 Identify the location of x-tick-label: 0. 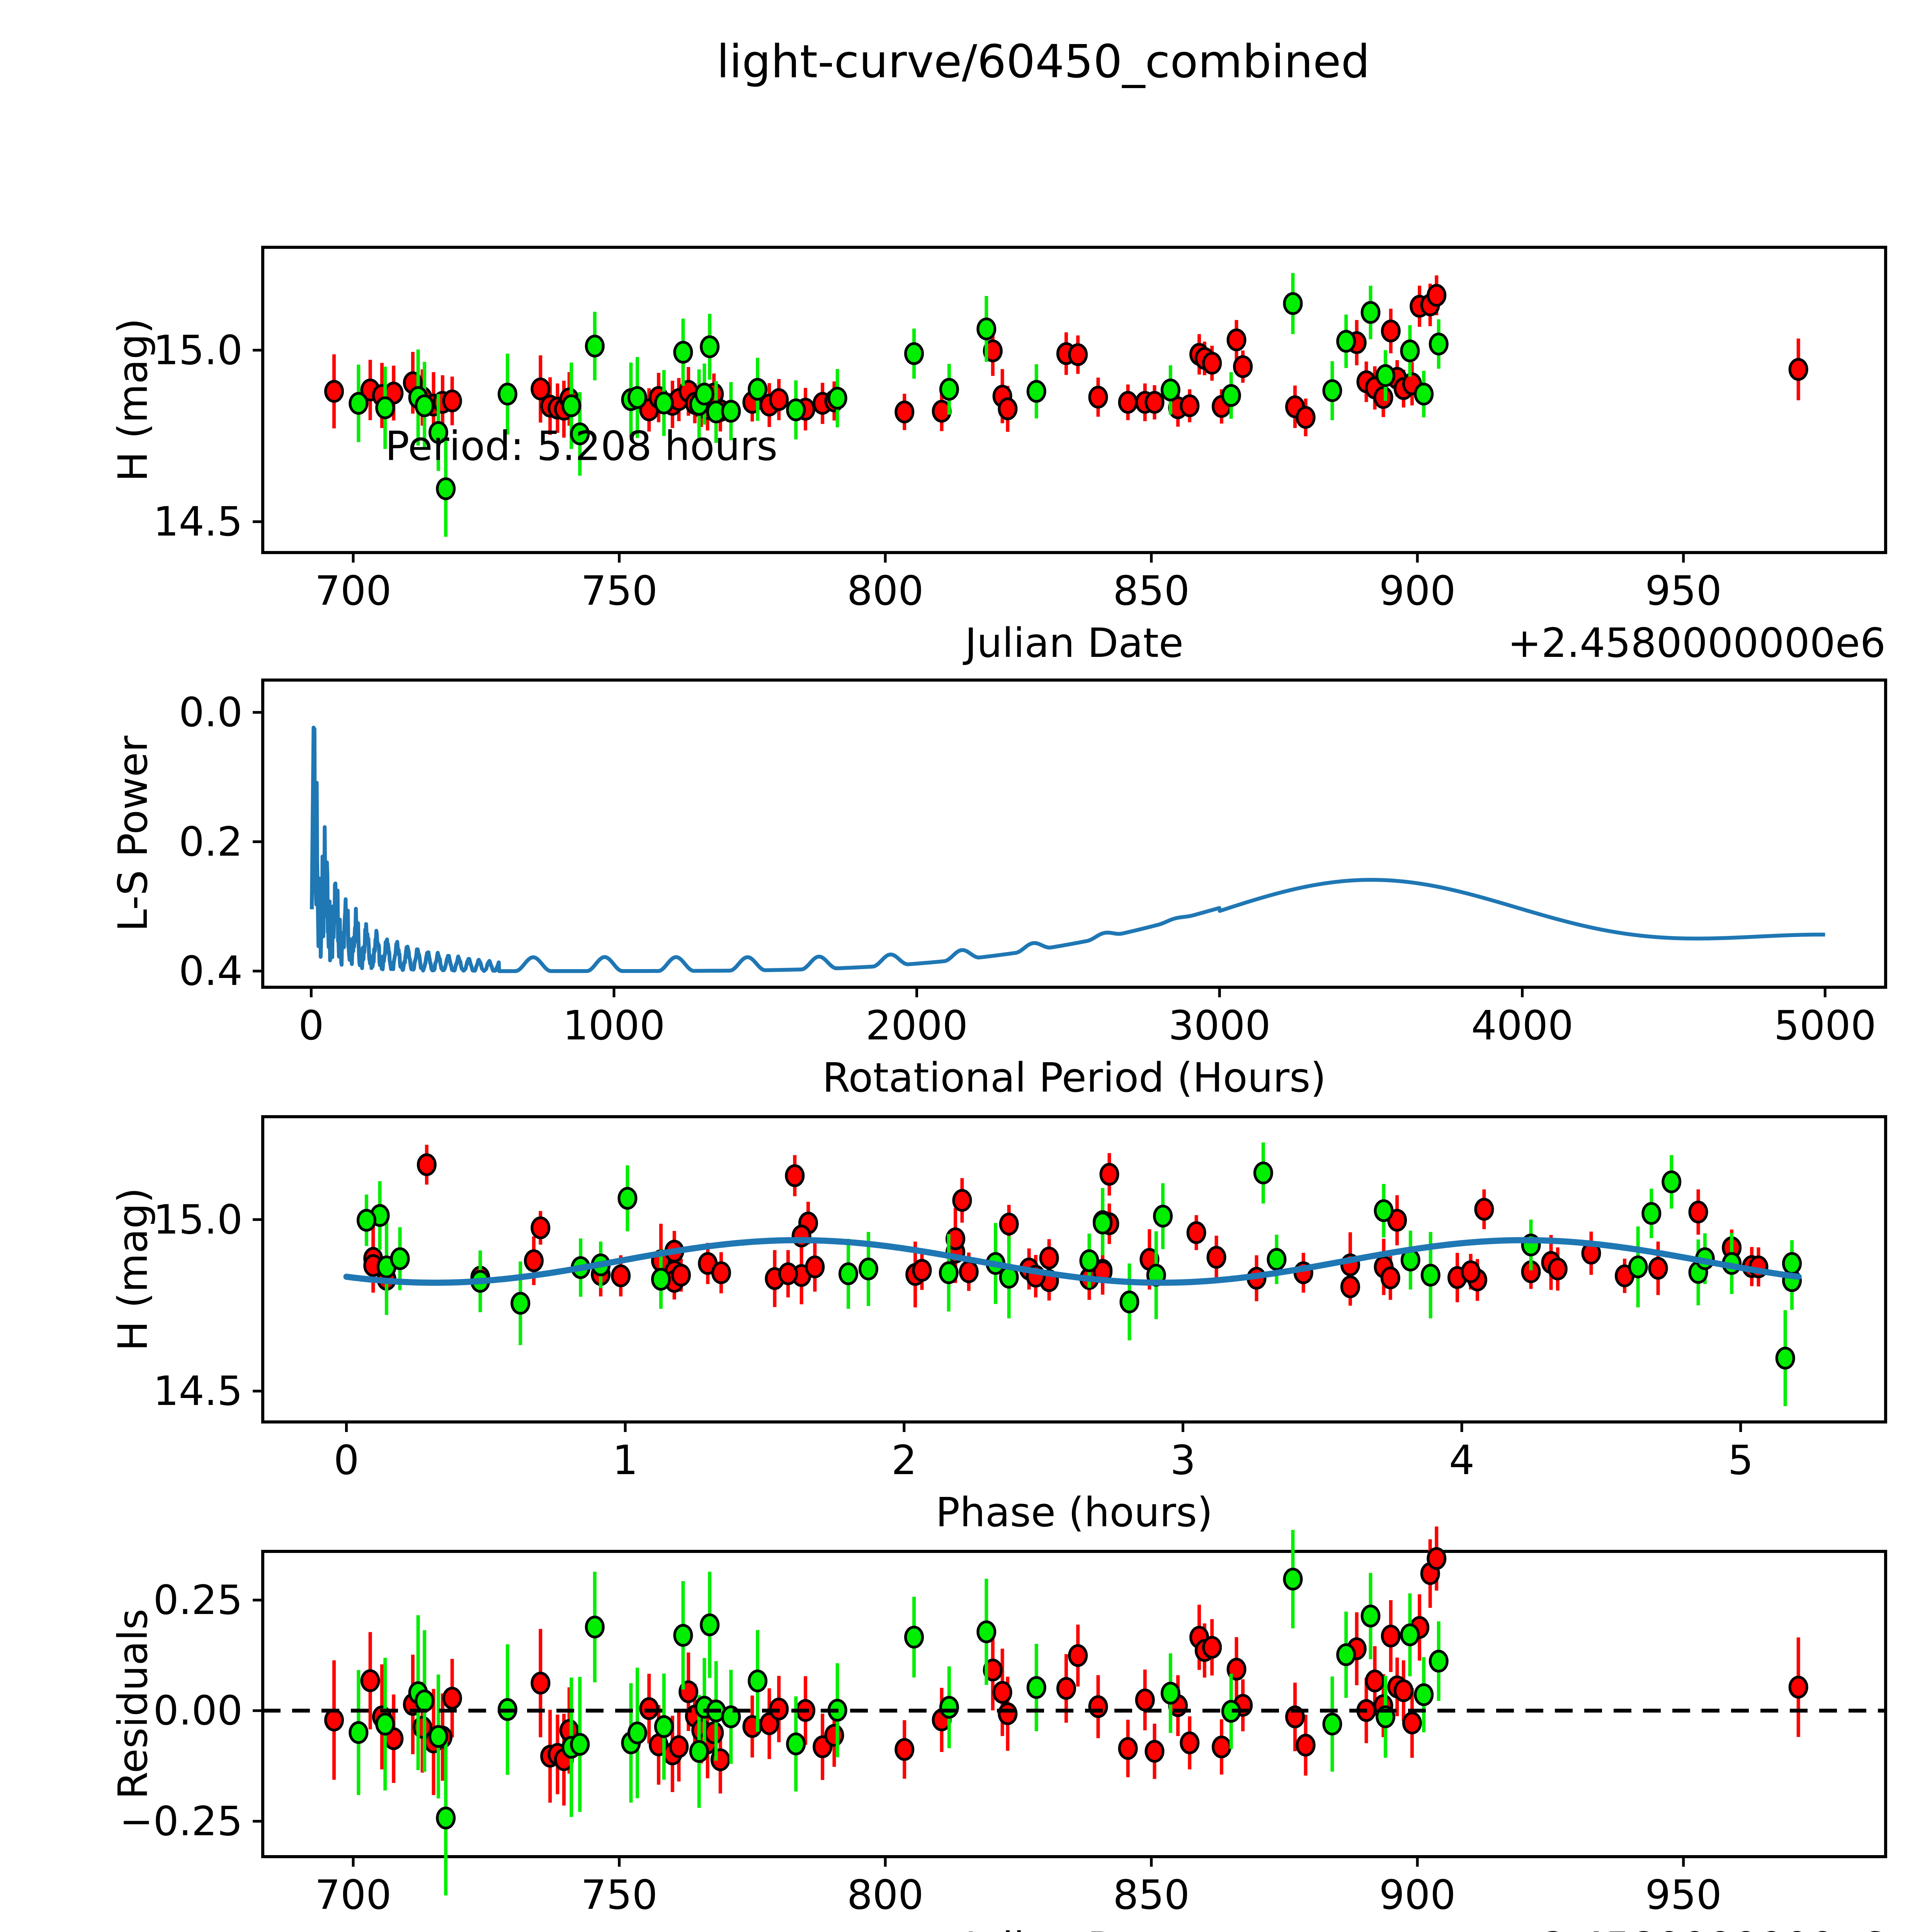
(346, 1461).